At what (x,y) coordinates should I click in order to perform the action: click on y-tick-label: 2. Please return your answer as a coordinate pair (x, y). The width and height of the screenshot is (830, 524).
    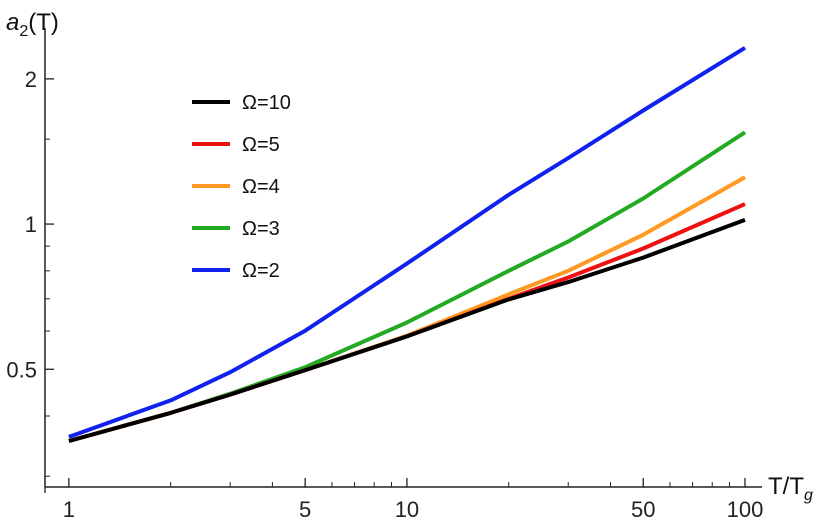
    Looking at the image, I should click on (31, 79).